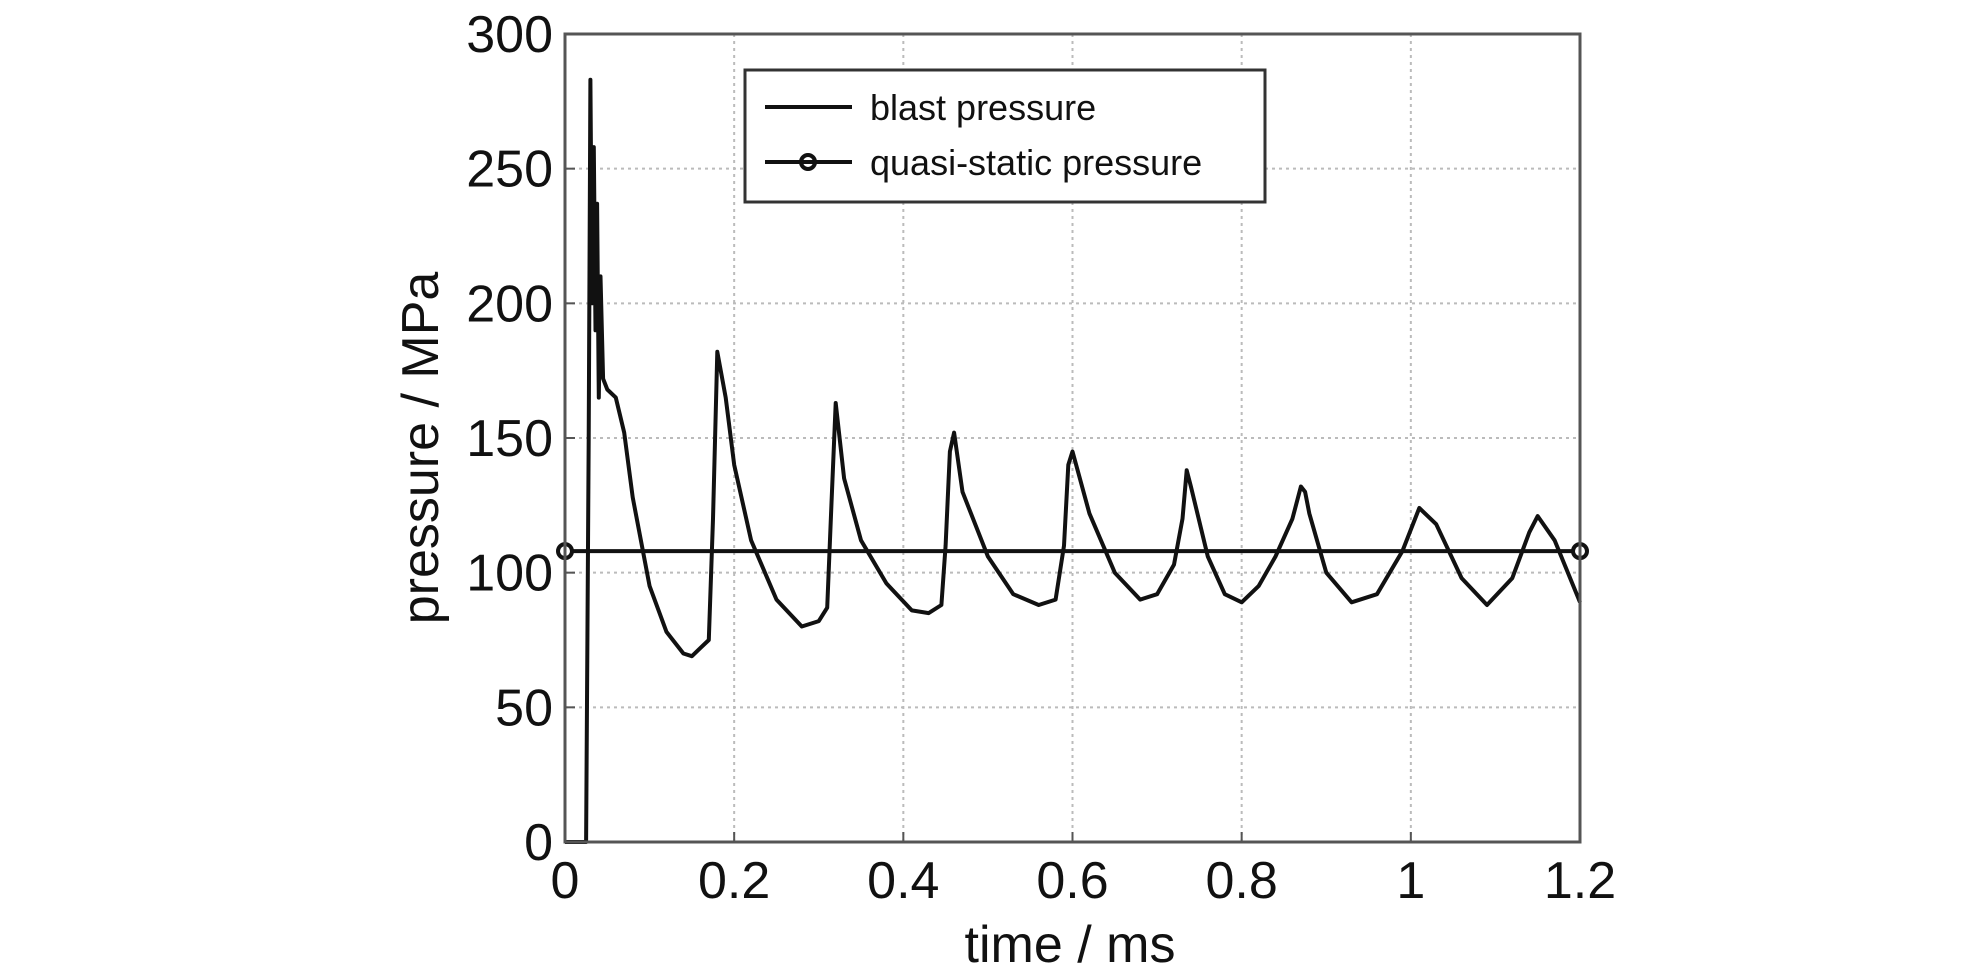  I want to click on legend-label-quasi-static-pressure: quasi-static pressure, so click(1036, 162).